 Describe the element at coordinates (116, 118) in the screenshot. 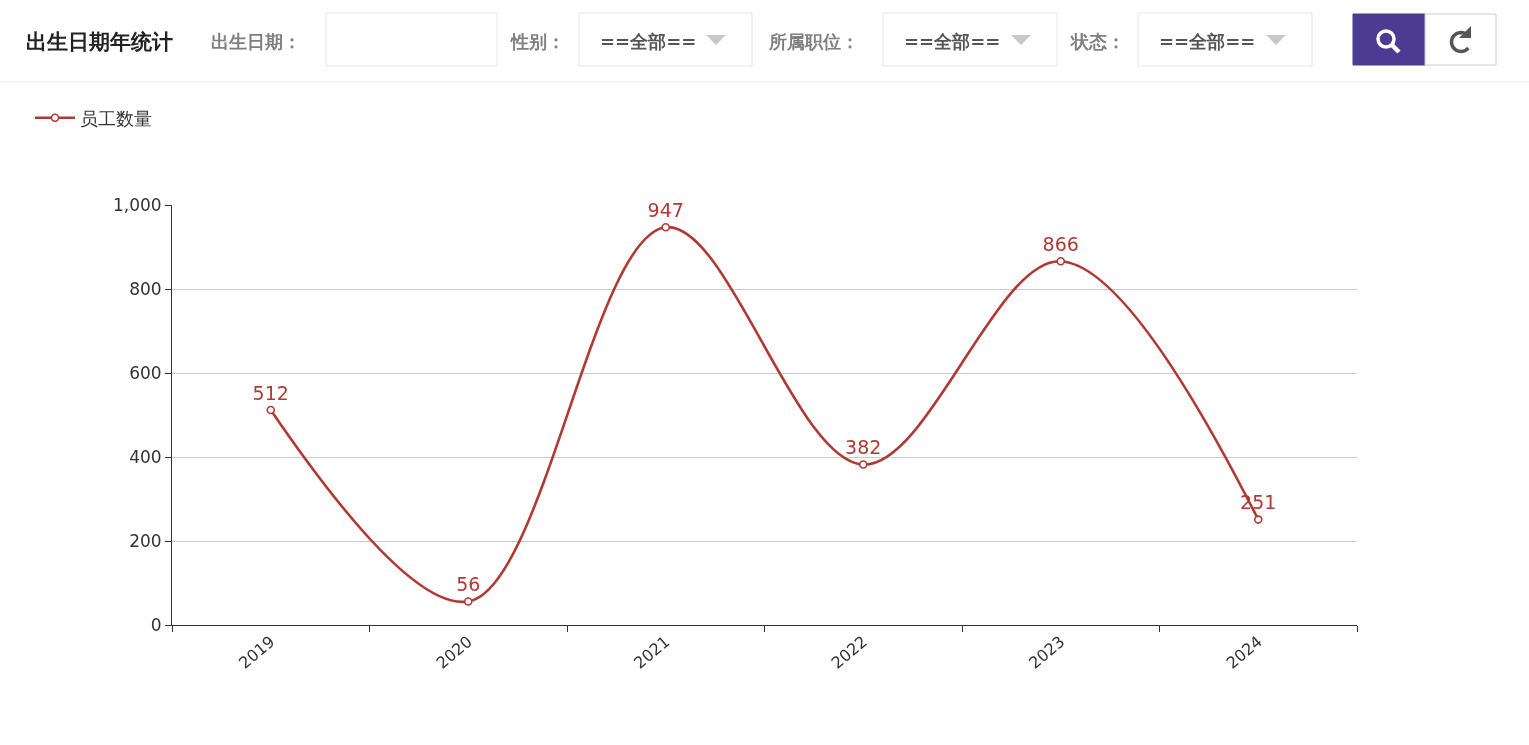

I see `legend-label: 员工数量` at that location.